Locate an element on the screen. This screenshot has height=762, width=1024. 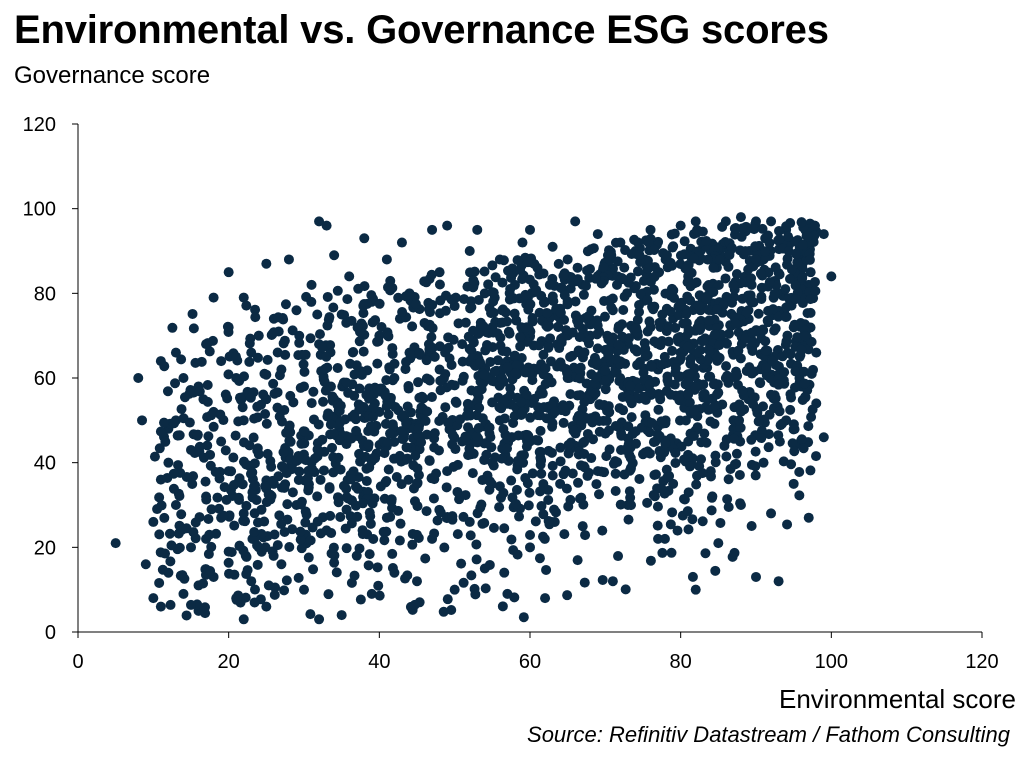
x-tick-label: 40 is located at coordinates (379, 662).